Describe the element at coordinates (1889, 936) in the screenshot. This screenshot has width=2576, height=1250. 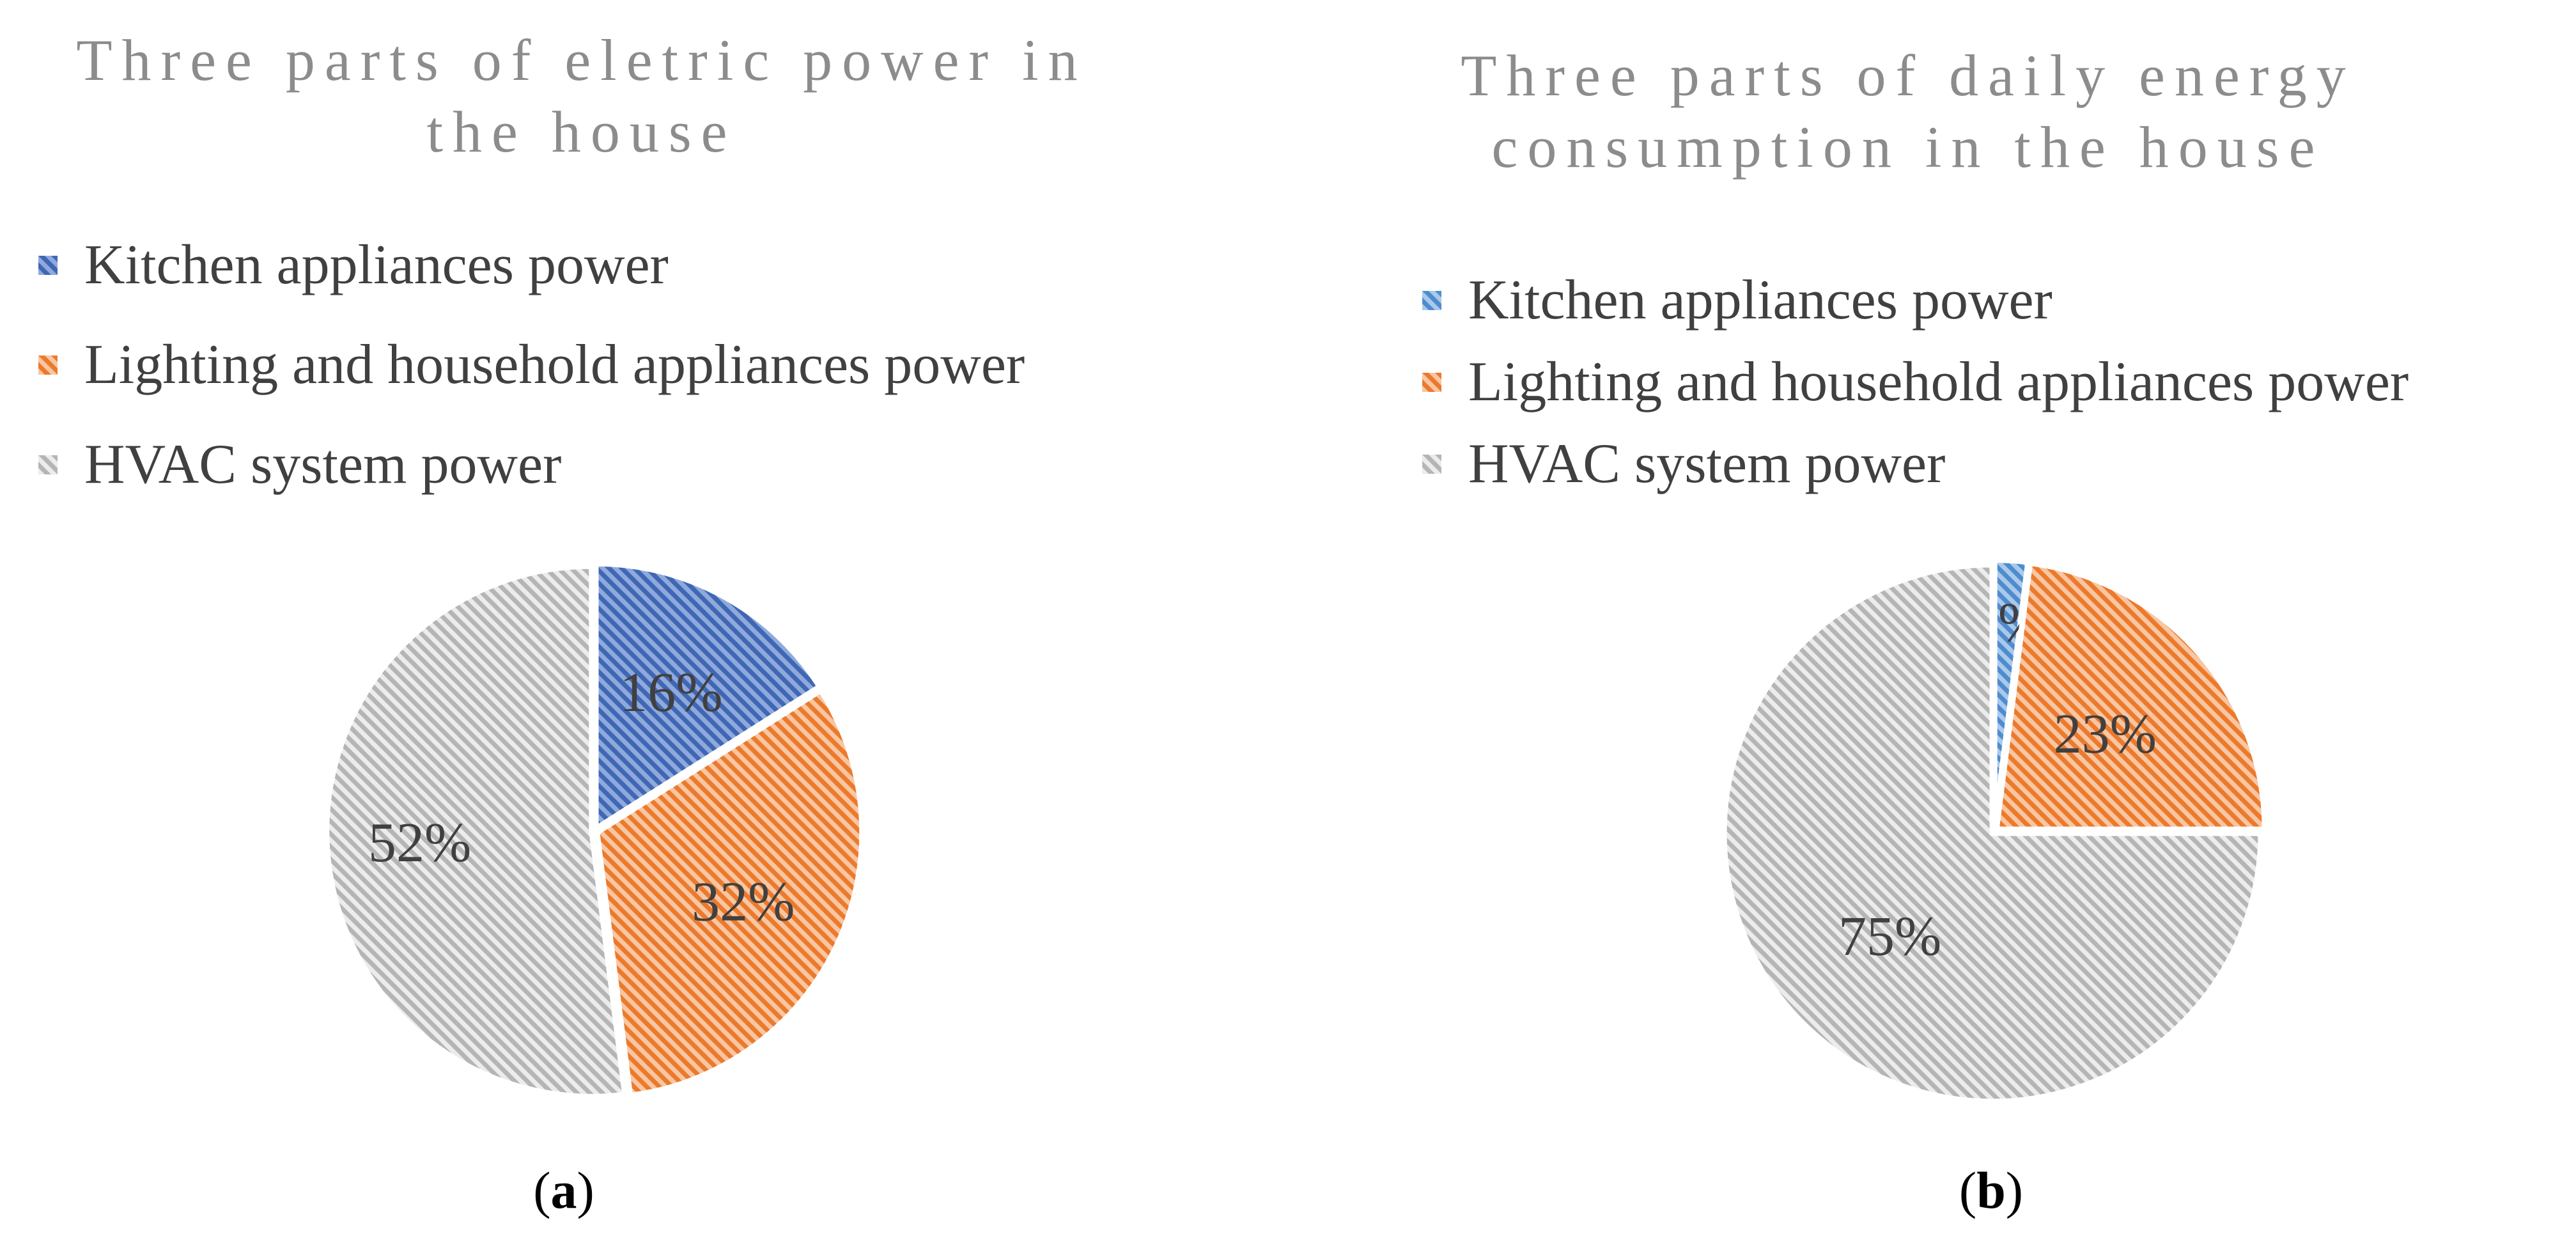
I see `data-label-hvac: 75%` at that location.